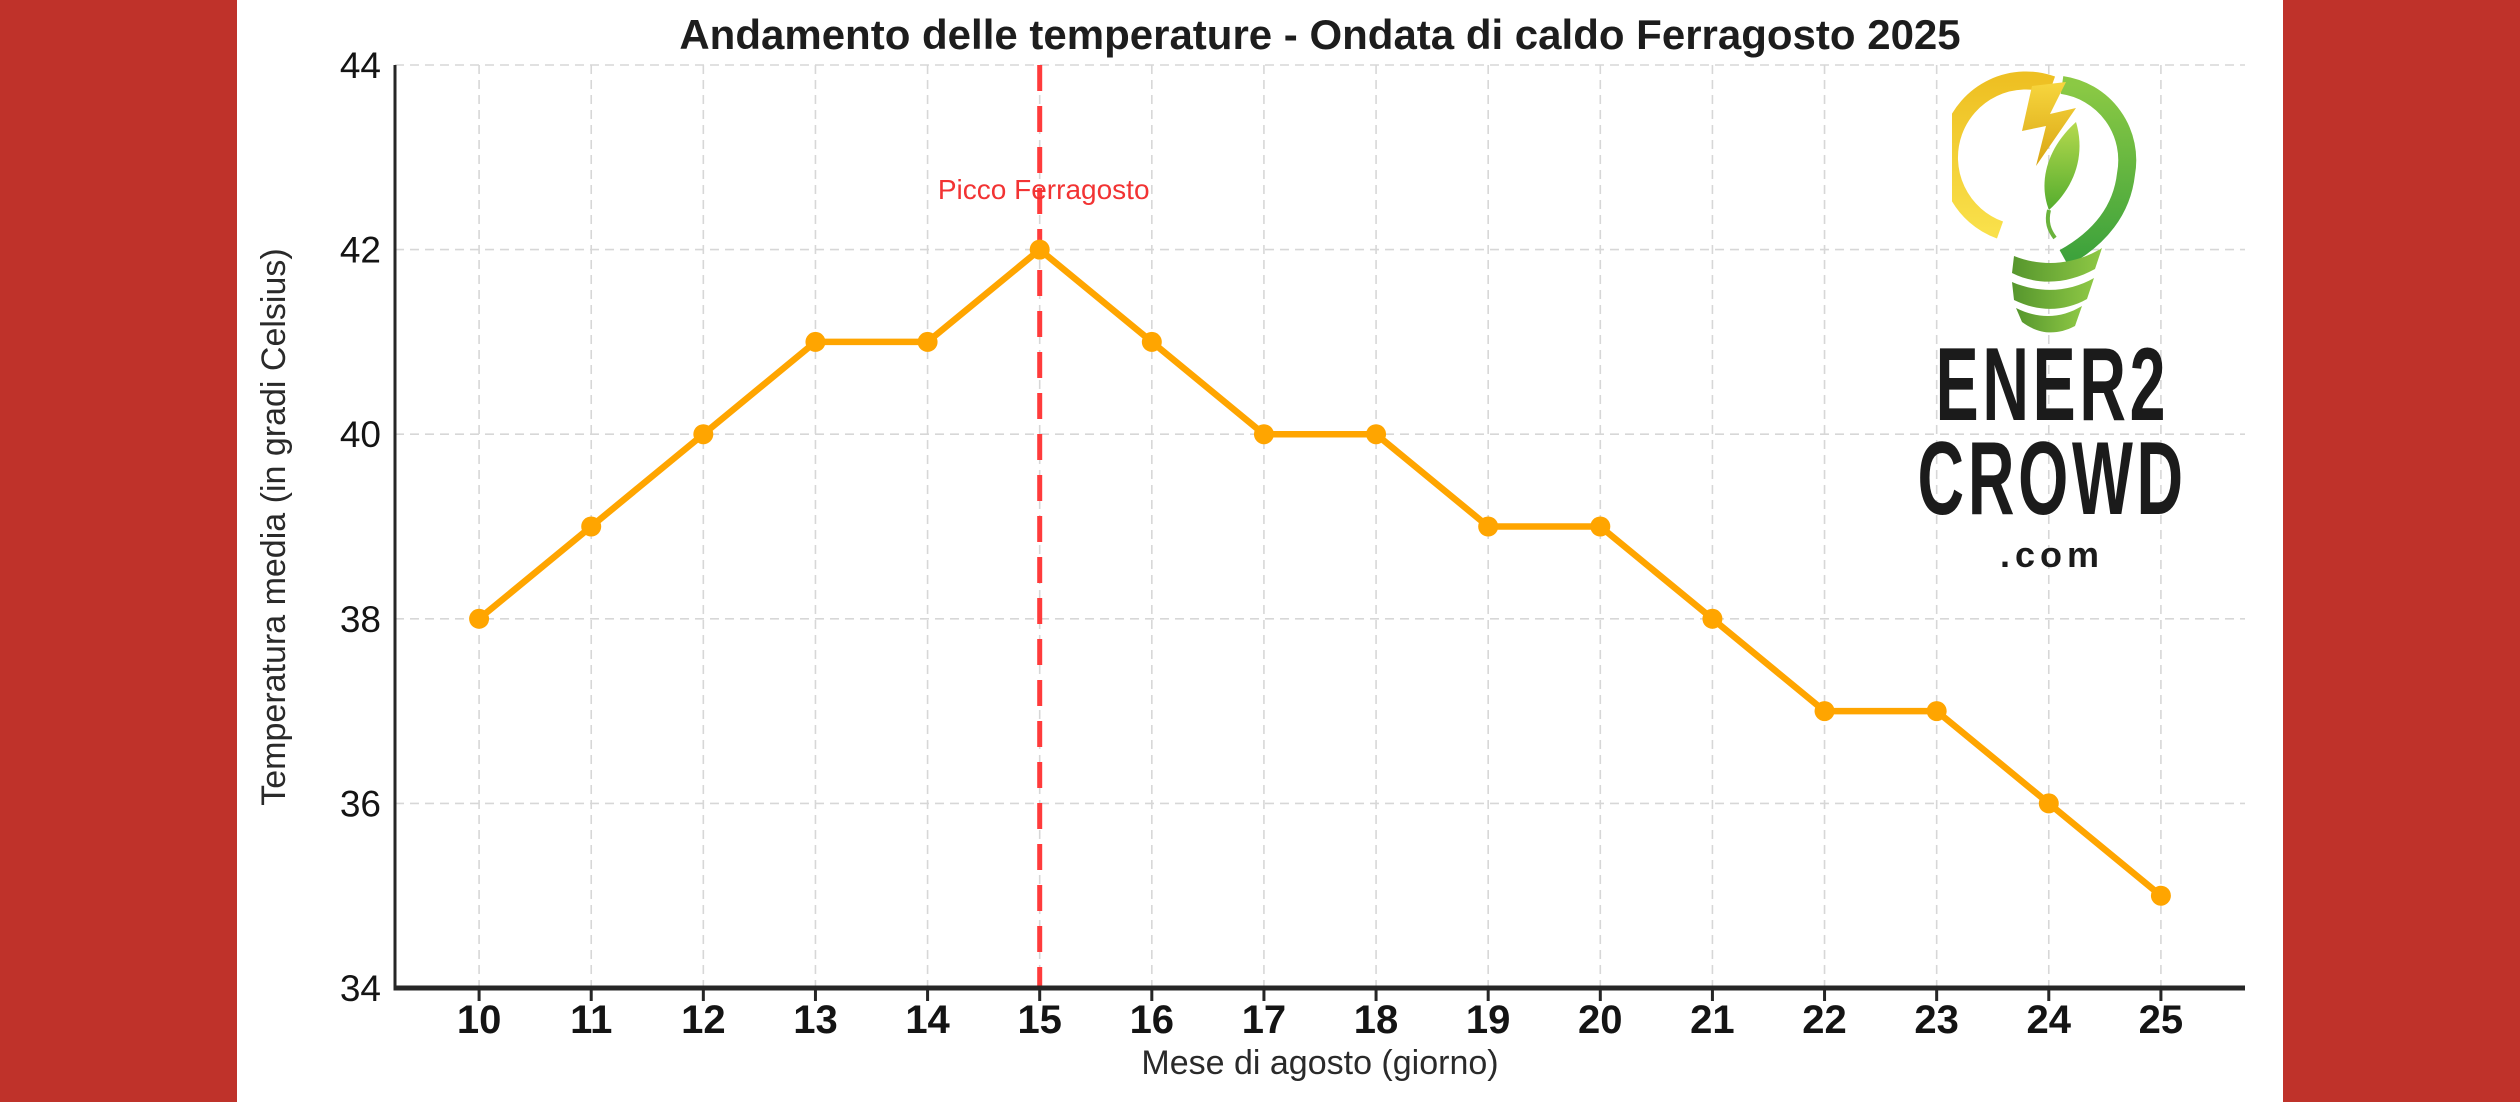 This screenshot has height=1102, width=2520. Describe the element at coordinates (1824, 1020) in the screenshot. I see `svg-text: 22` at that location.